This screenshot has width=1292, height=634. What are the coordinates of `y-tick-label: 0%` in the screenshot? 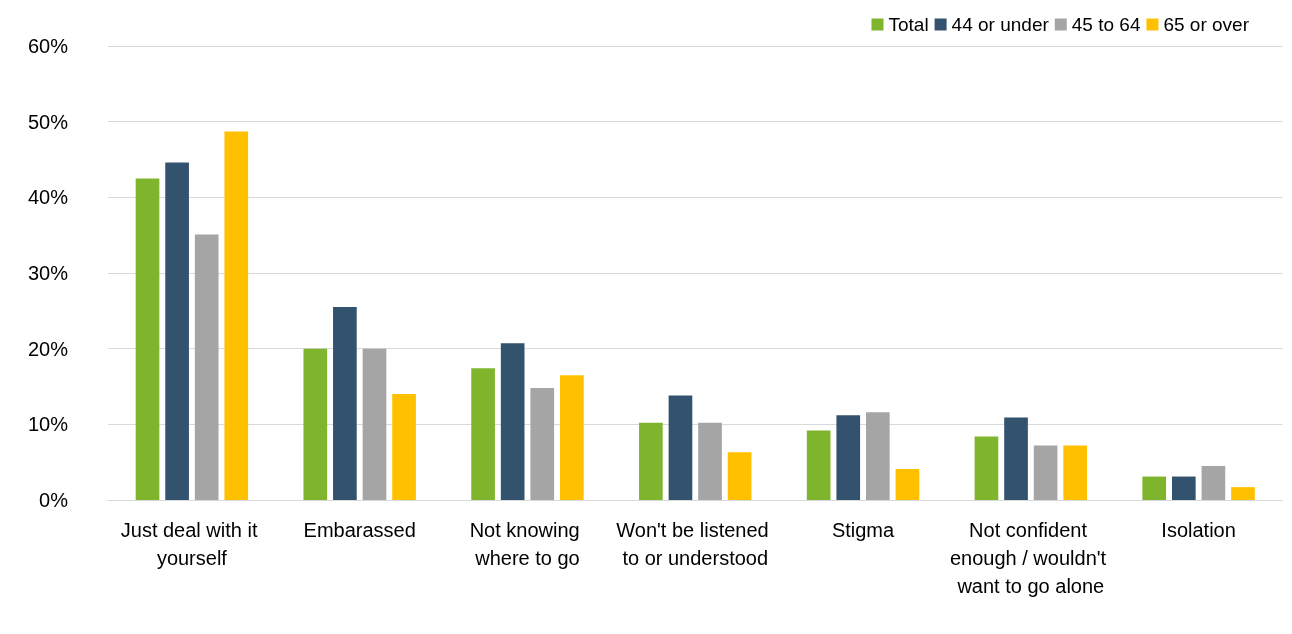 It's located at (54, 500).